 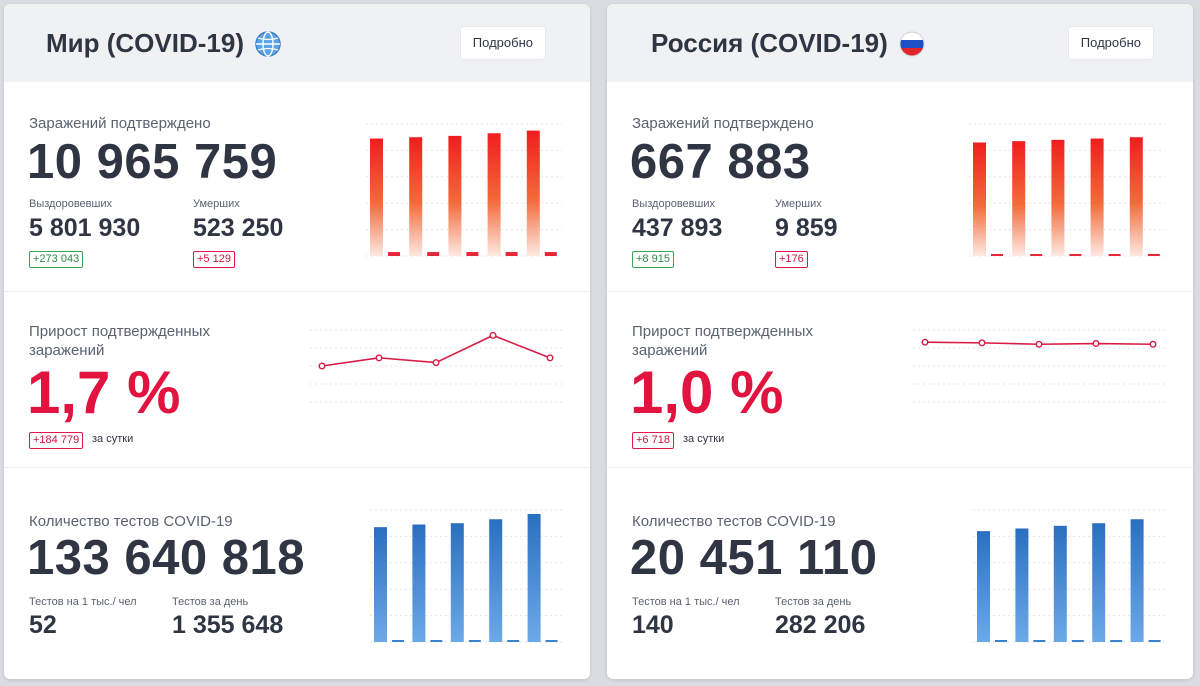 What do you see at coordinates (704, 439) in the screenshot?
I see `growth-delta-suffix: за сутки` at bounding box center [704, 439].